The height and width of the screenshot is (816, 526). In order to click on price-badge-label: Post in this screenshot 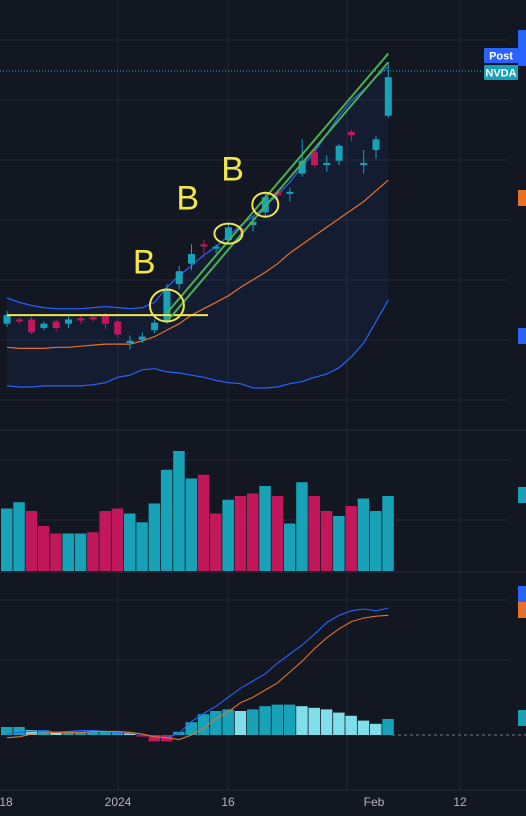, I will do `click(501, 57)`.